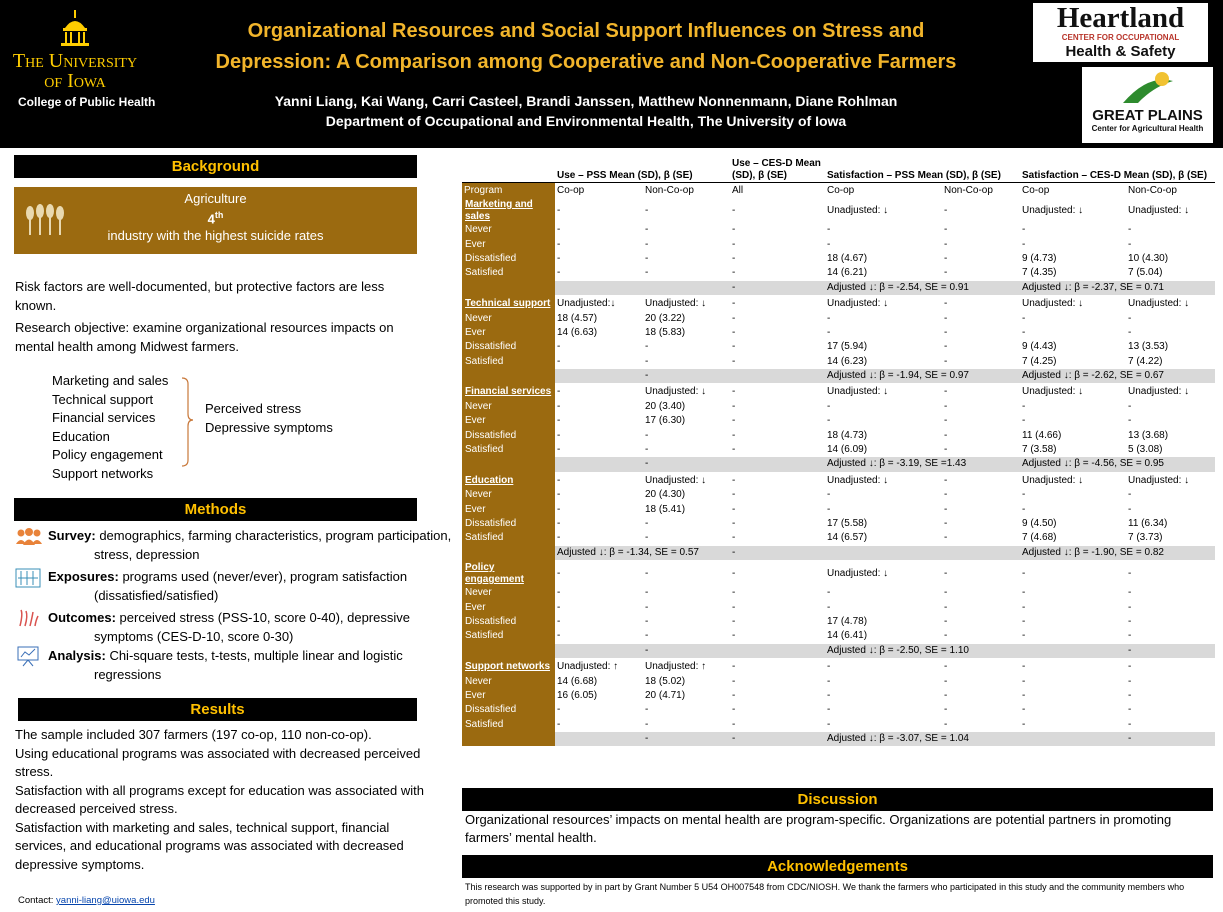 This screenshot has height=912, width=1223. What do you see at coordinates (588, 667) in the screenshot?
I see `table-cell: Unadjusted: ↑` at bounding box center [588, 667].